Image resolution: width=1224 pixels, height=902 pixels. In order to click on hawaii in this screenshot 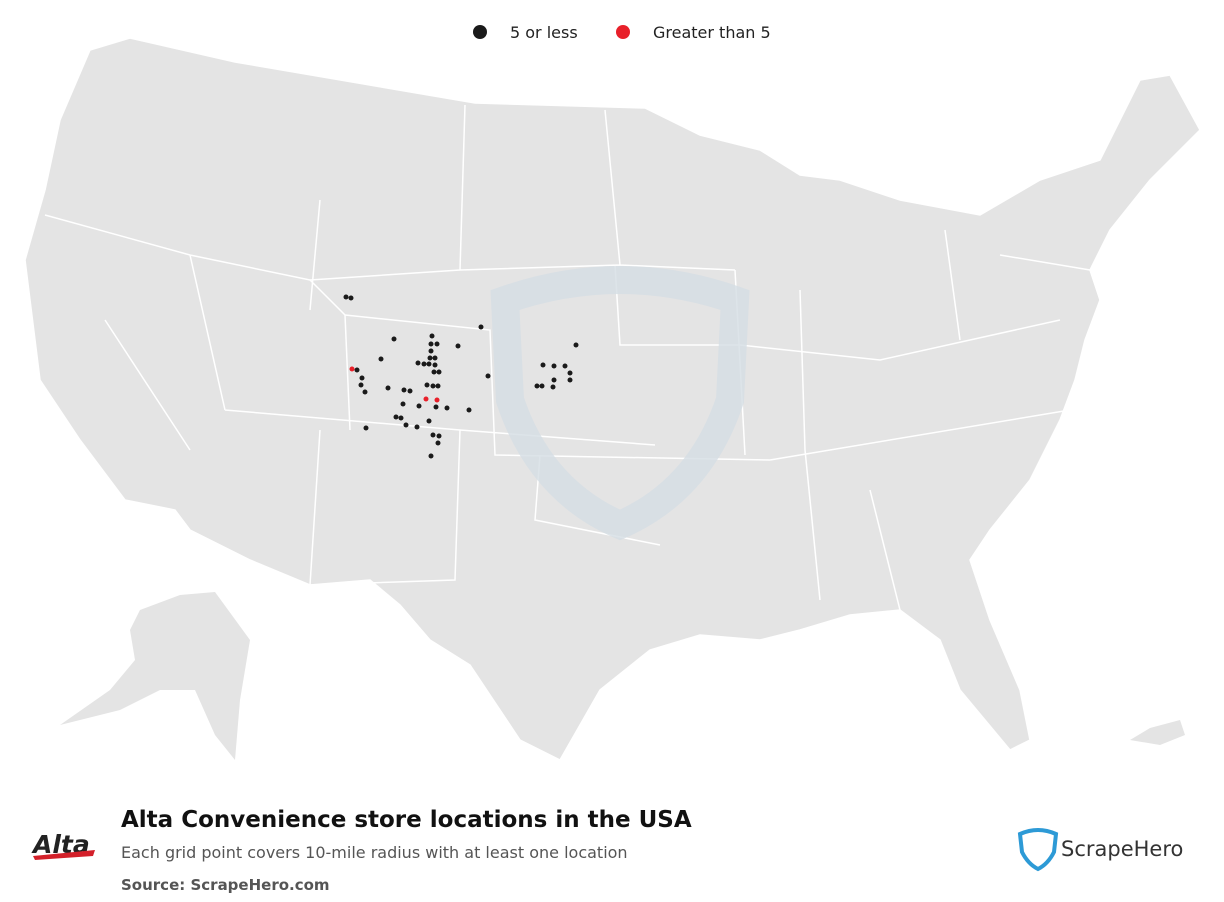, I will do `click(1157, 732)`.